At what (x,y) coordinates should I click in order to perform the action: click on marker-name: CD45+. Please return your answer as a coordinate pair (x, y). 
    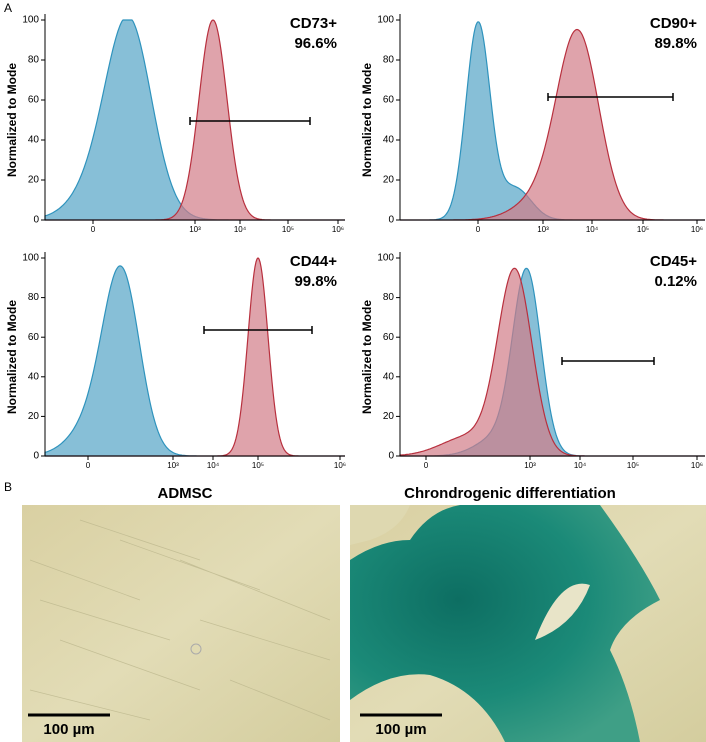
    Looking at the image, I should click on (673, 261).